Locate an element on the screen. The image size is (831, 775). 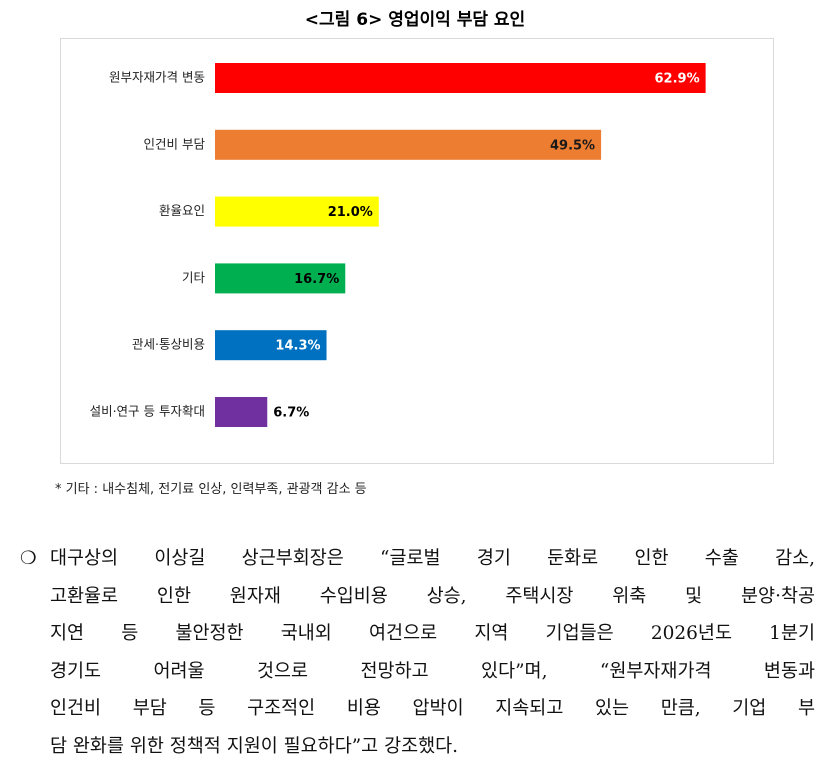
category-label: 인건비 부담 is located at coordinates (175, 143).